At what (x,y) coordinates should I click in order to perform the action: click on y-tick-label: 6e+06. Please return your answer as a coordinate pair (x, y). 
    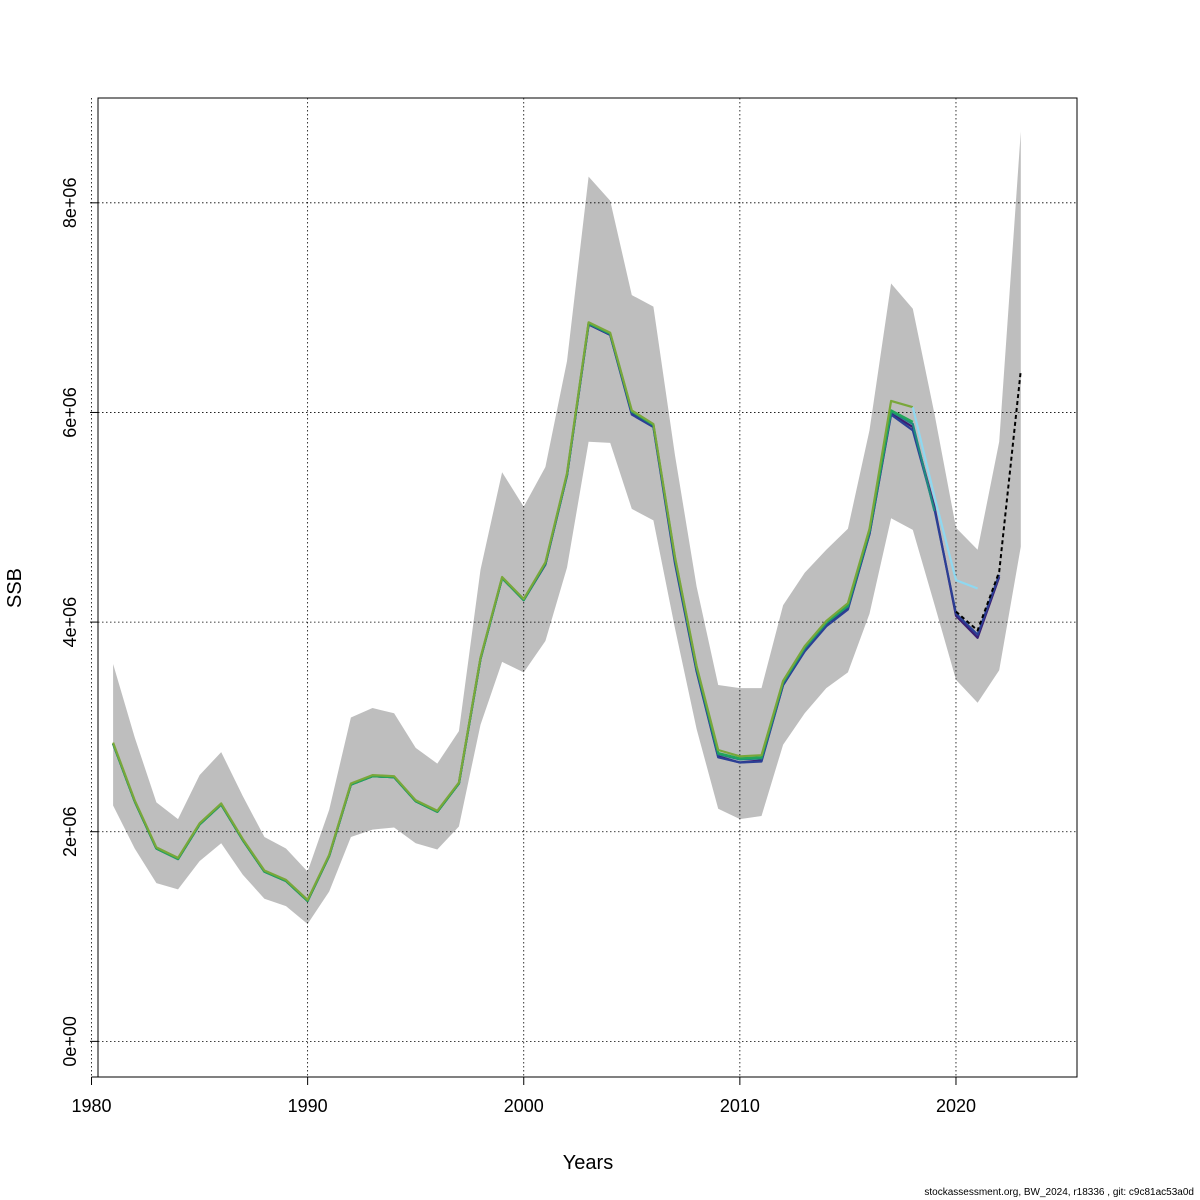
    Looking at the image, I should click on (70, 412).